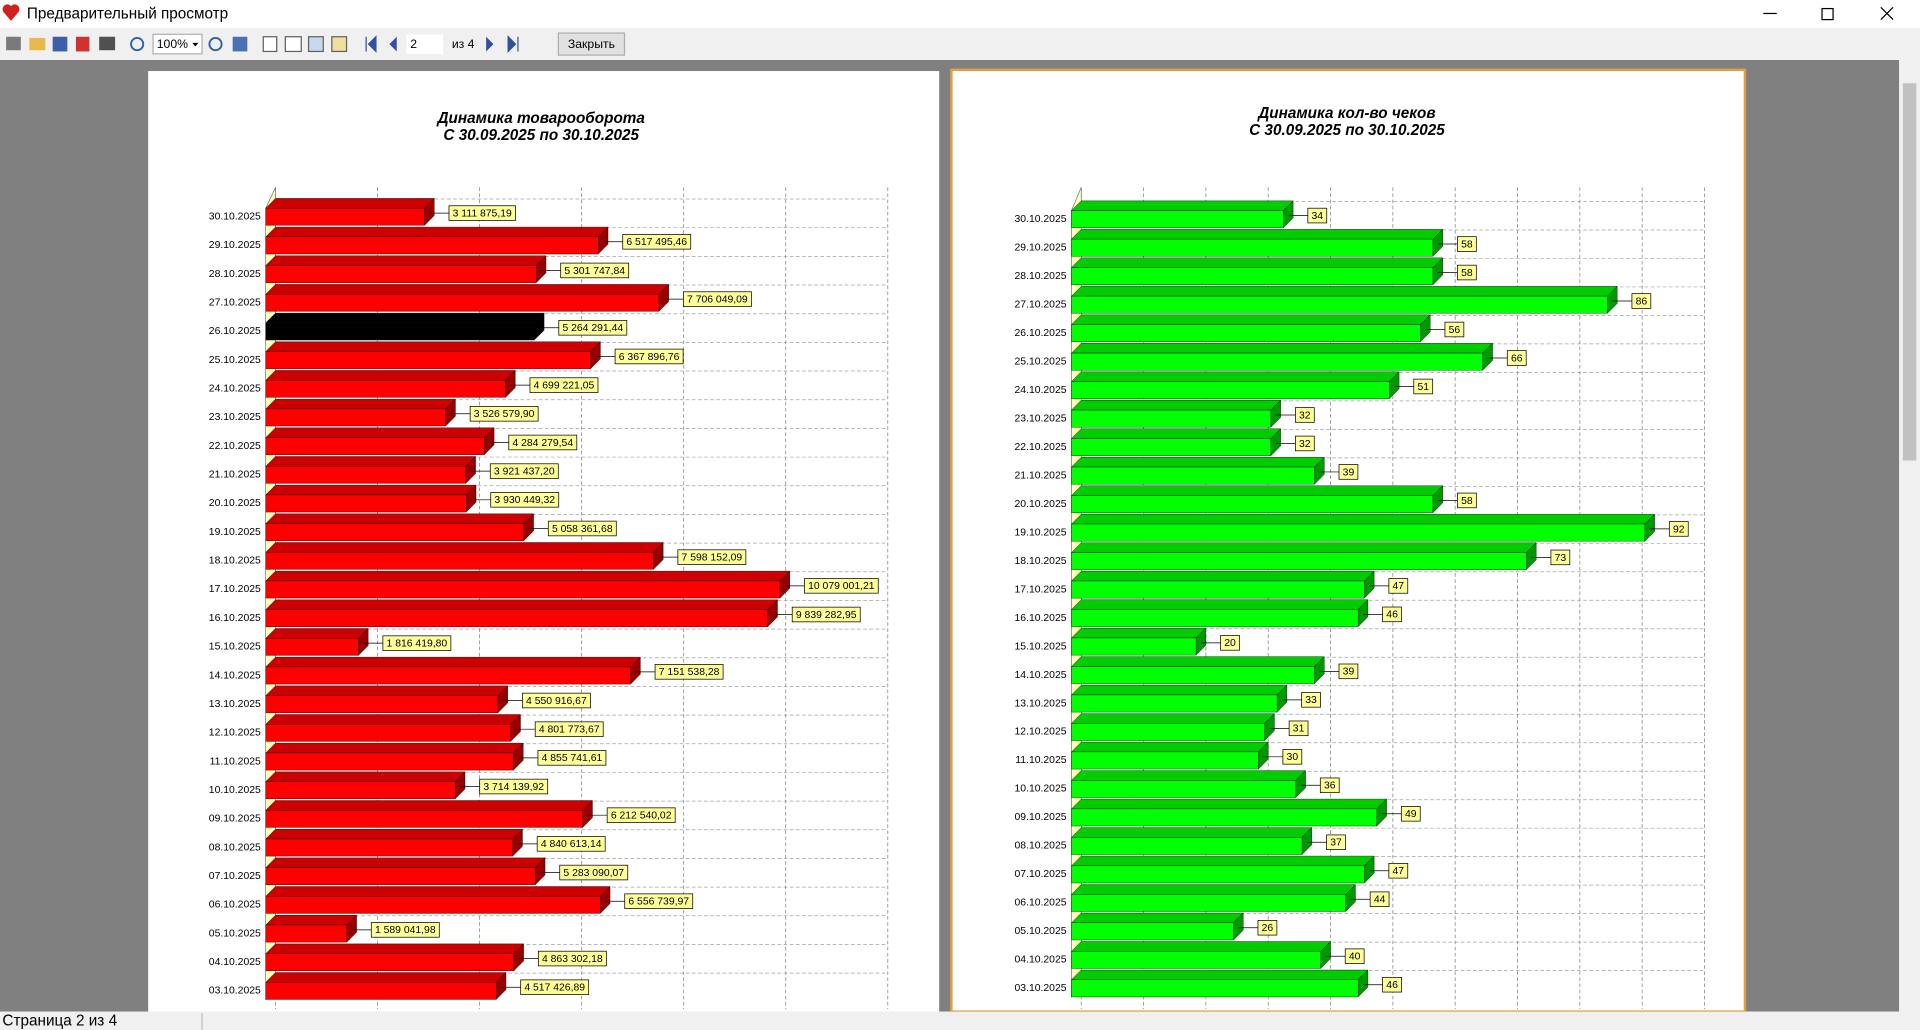 The width and height of the screenshot is (1920, 1030). I want to click on value-label: 7 598 152,09, so click(712, 558).